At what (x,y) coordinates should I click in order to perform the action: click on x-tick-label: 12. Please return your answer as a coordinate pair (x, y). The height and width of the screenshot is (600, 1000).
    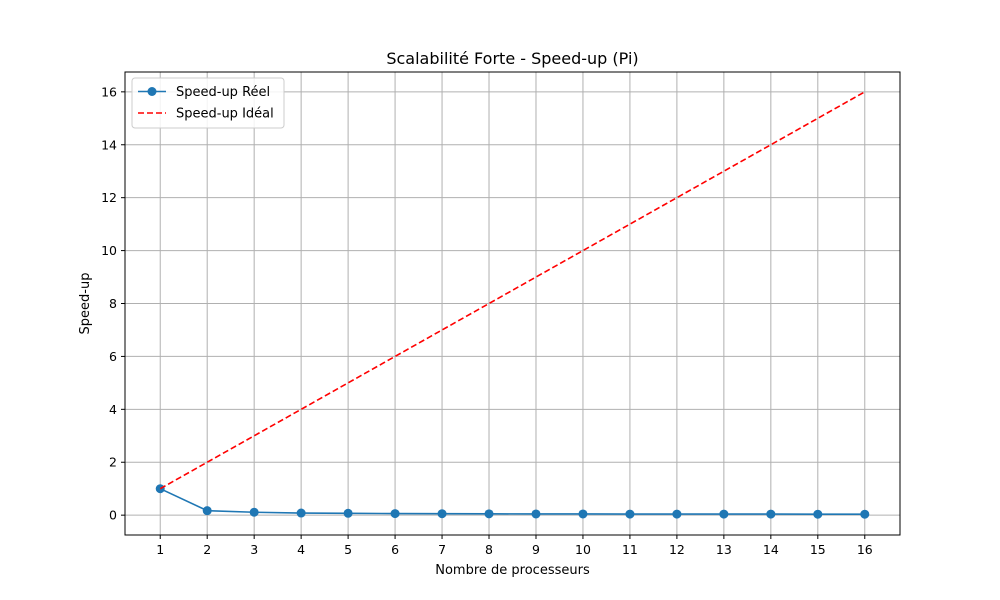
    Looking at the image, I should click on (677, 549).